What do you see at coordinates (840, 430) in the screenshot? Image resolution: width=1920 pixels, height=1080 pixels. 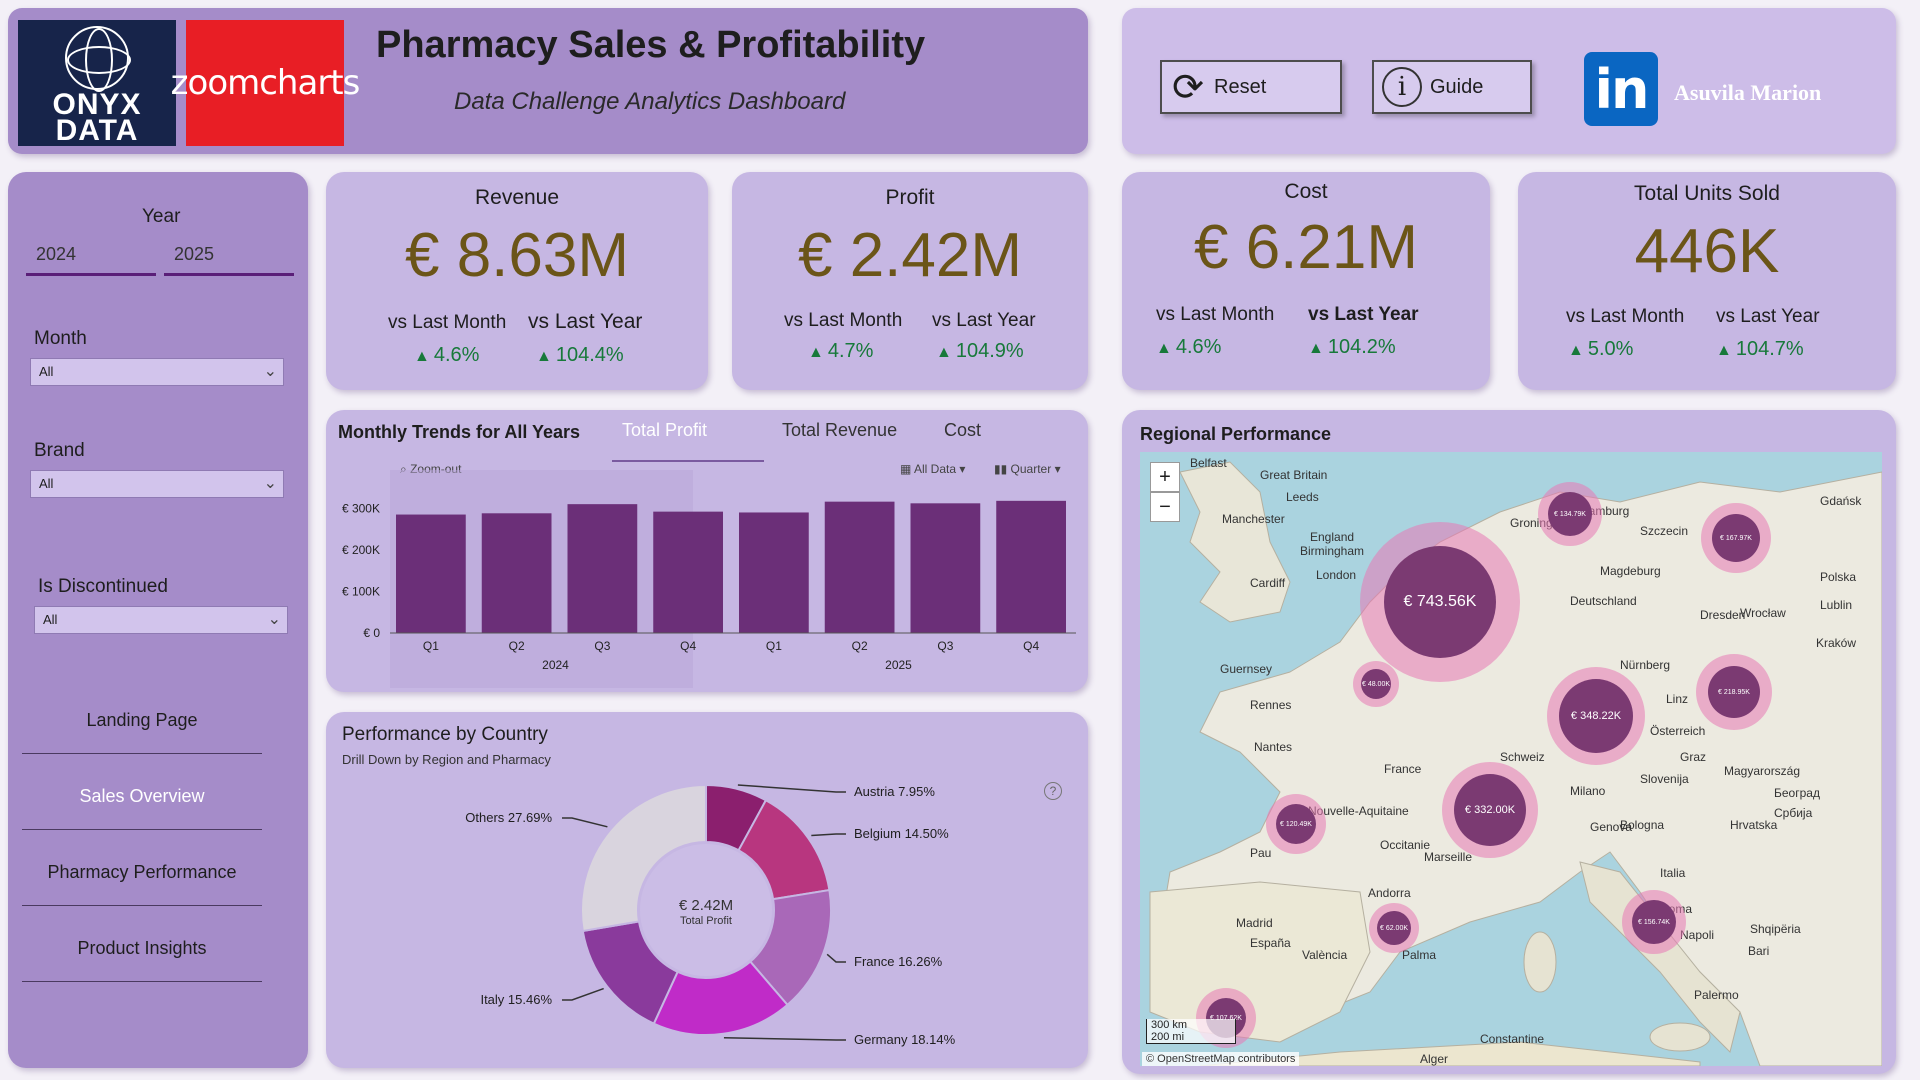 I see `tab-total-revenue: Total Revenue` at bounding box center [840, 430].